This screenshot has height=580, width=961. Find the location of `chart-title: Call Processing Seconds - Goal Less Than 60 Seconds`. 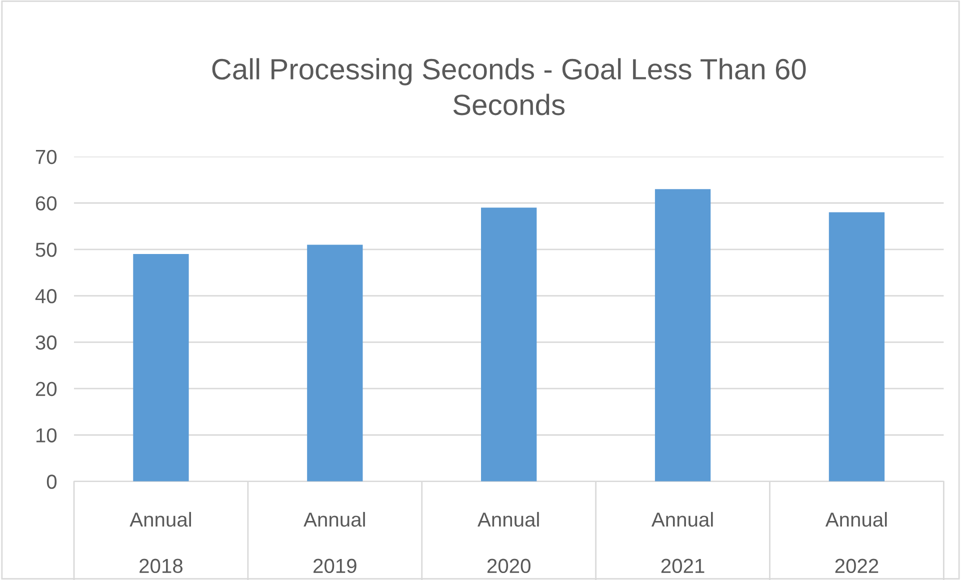

chart-title: Call Processing Seconds - Goal Less Than 60 Seconds is located at coordinates (509, 87).